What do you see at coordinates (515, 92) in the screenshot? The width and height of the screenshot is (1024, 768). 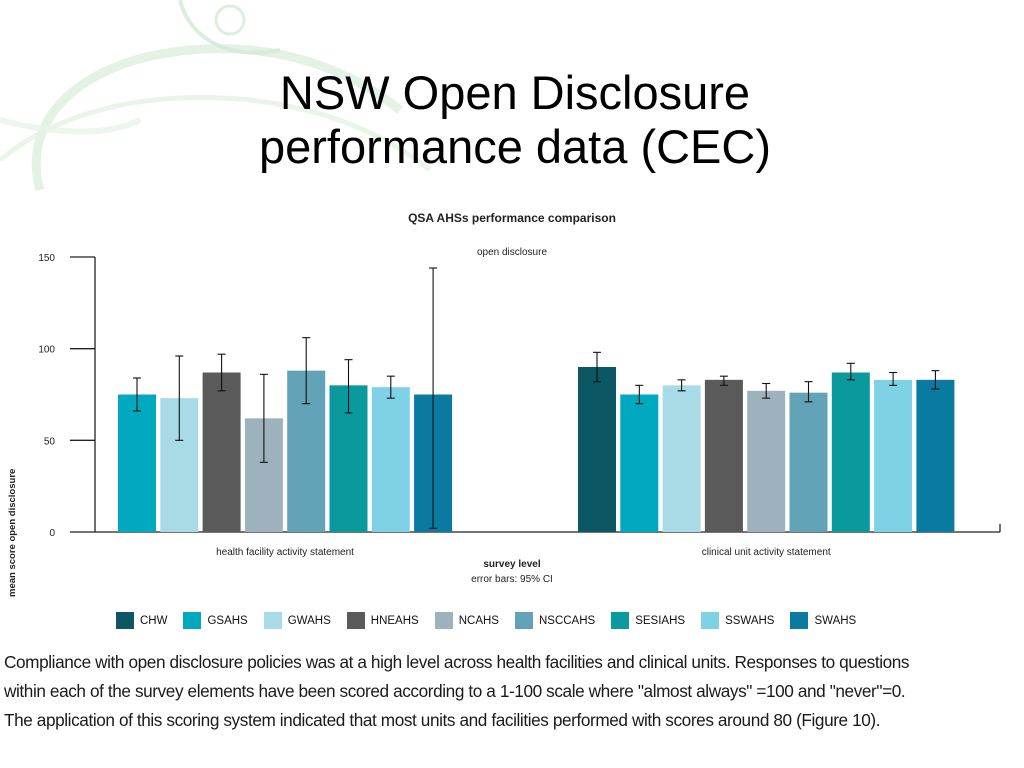 I see `slide-title-line-1: NSW Open Disclosure` at bounding box center [515, 92].